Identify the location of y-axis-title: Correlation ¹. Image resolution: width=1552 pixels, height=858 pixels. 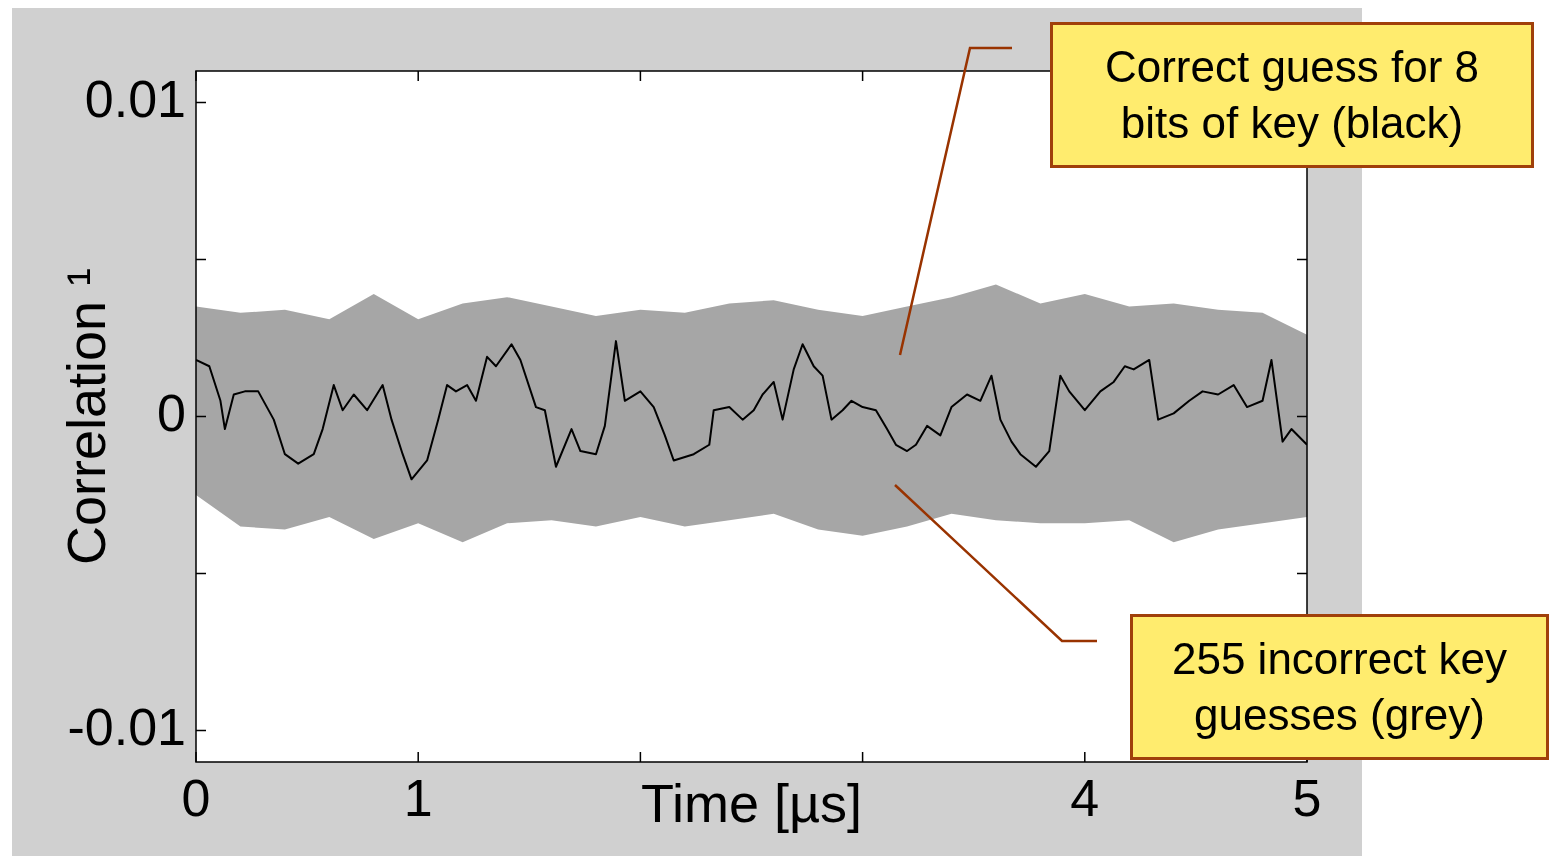
(86, 416).